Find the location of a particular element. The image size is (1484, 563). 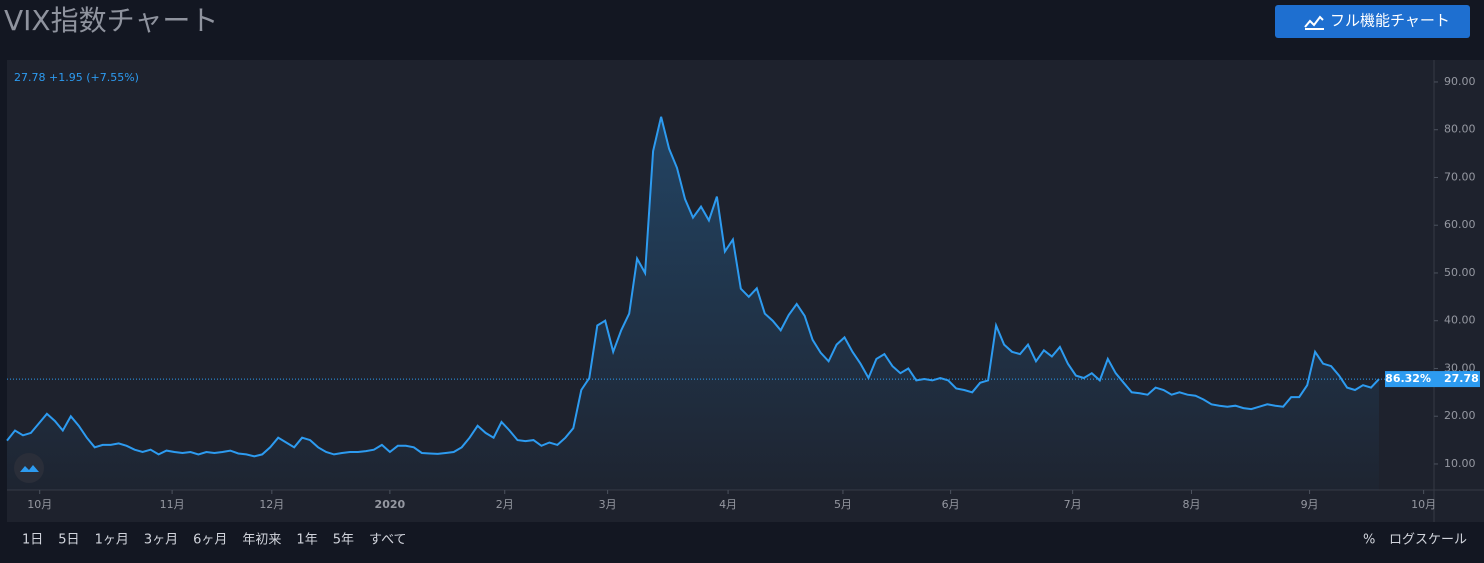

price-tag: 27.78 is located at coordinates (1461, 378).